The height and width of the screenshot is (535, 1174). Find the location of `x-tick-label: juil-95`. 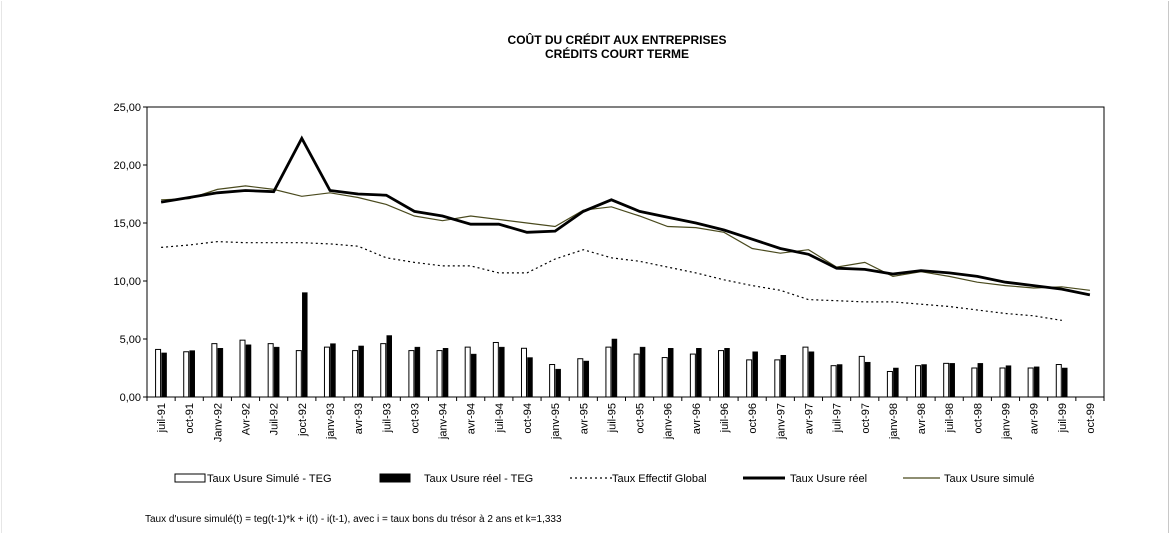

x-tick-label: juil-95 is located at coordinates (612, 418).